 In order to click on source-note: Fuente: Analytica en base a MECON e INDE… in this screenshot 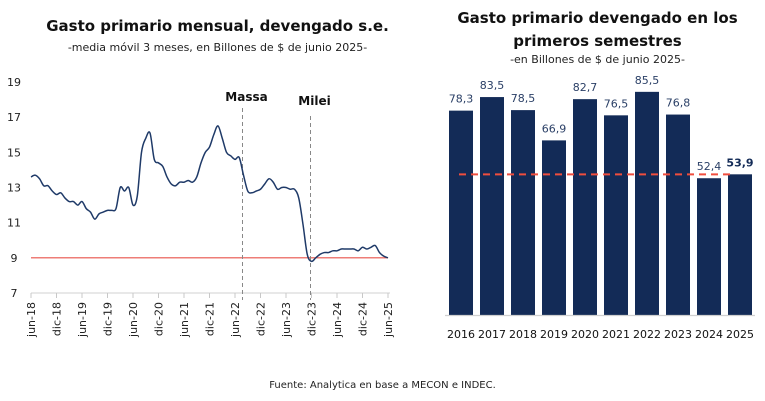, I will do `click(382, 385)`.